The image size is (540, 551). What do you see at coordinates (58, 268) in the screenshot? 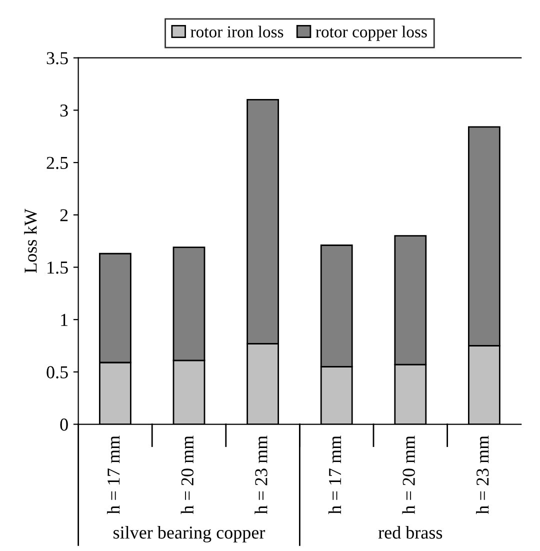
I see `y-tick-label: 1.5` at bounding box center [58, 268].